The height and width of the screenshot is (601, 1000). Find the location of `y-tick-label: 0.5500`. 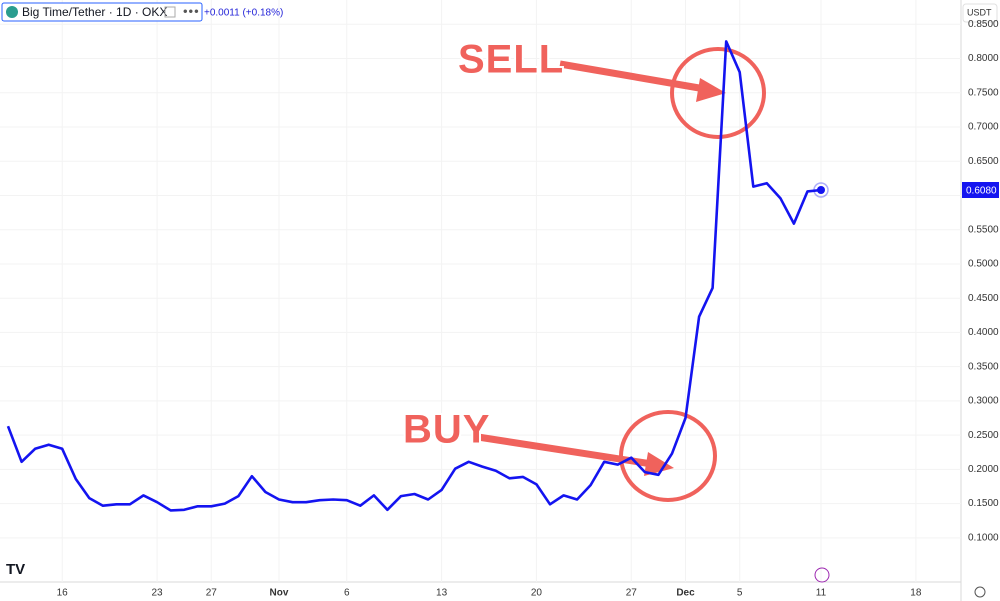

y-tick-label: 0.5500 is located at coordinates (983, 229).